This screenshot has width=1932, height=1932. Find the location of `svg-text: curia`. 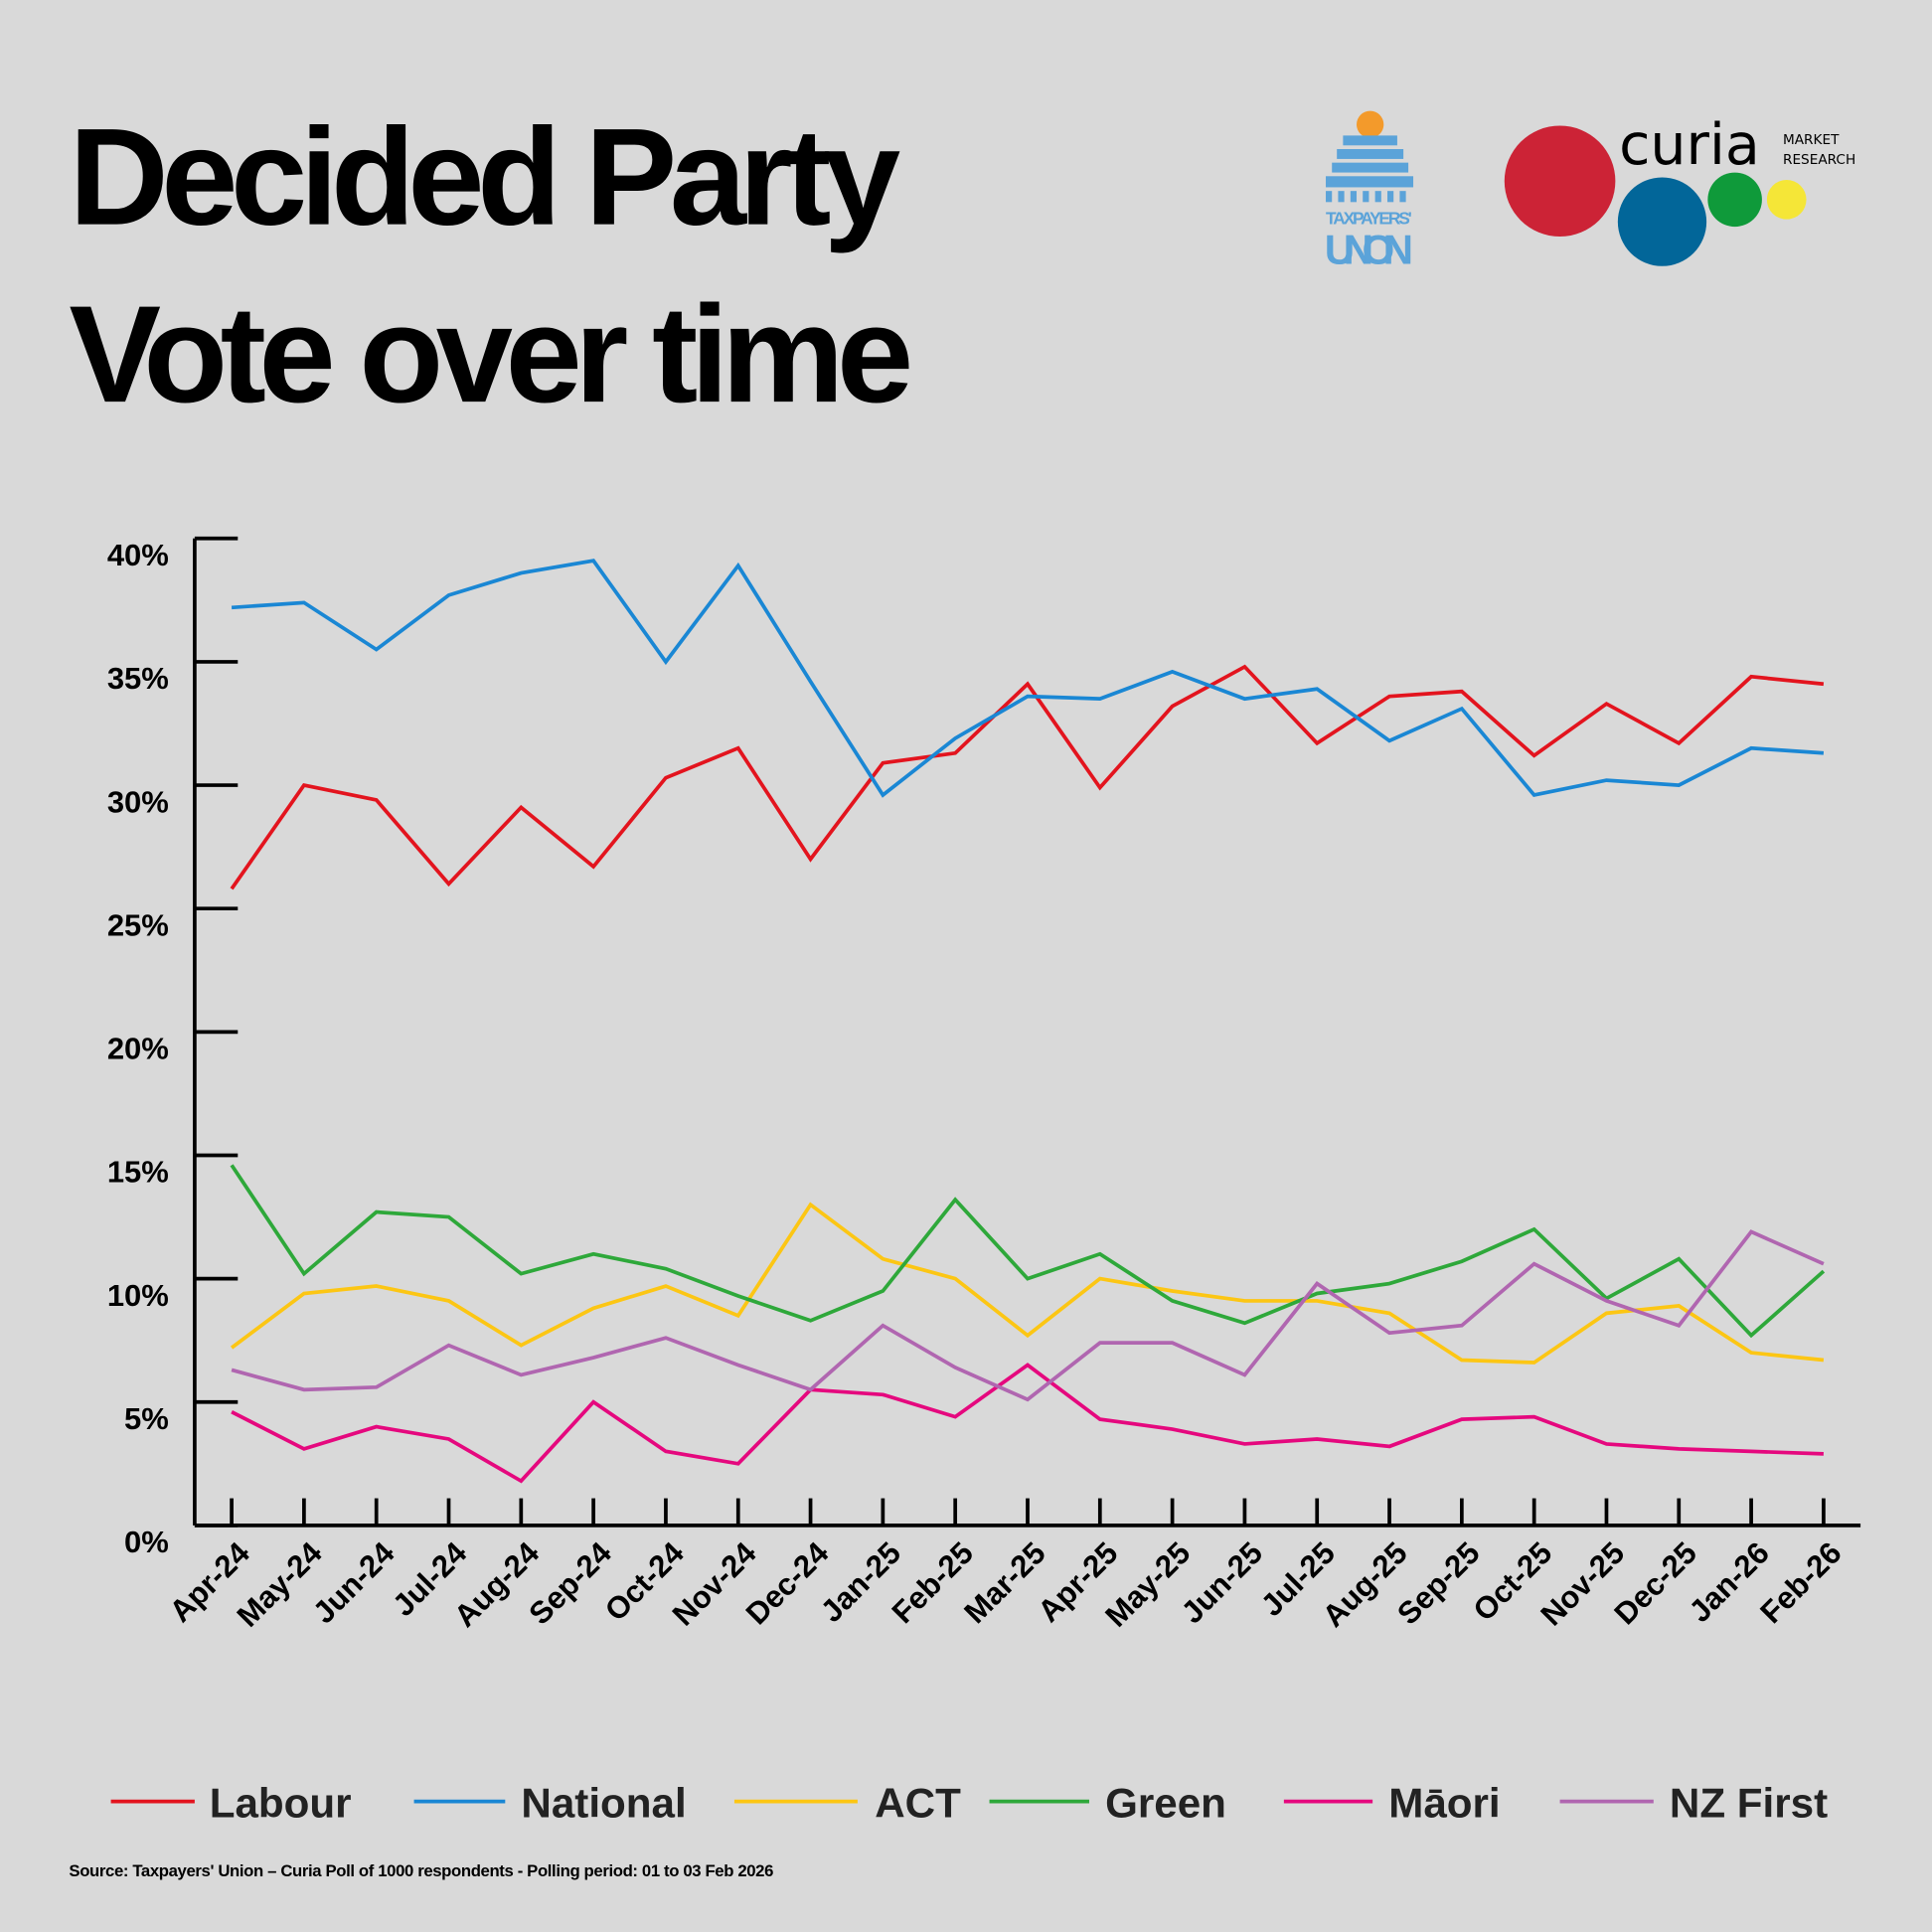

svg-text: curia is located at coordinates (1689, 145).